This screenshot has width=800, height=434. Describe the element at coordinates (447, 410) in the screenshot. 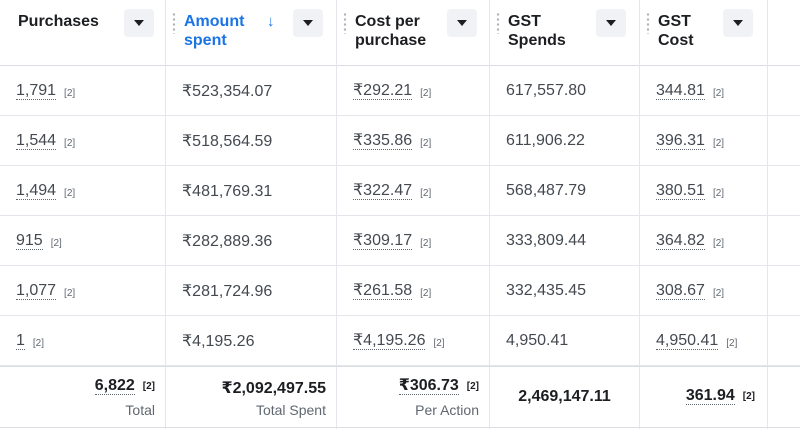

I see `total-cpp-label: Per Action` at that location.